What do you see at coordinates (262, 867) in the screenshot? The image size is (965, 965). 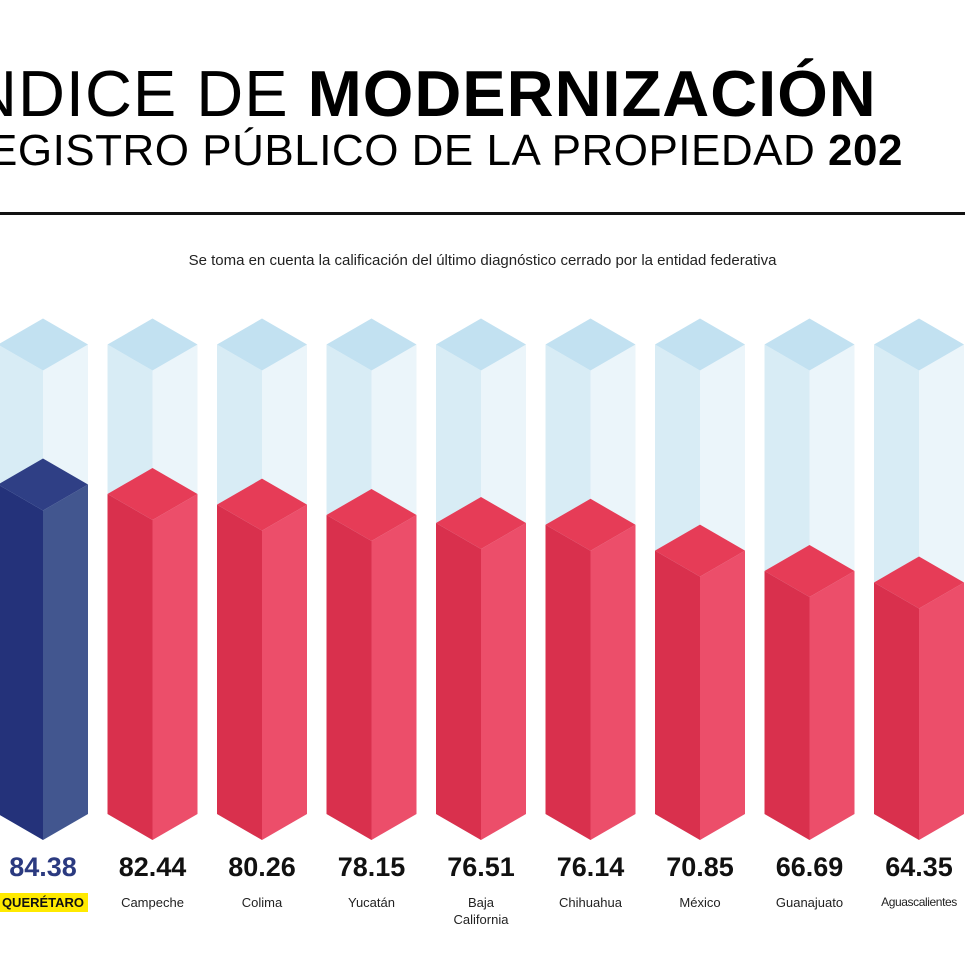 I see `bar-value-label: 80.26` at bounding box center [262, 867].